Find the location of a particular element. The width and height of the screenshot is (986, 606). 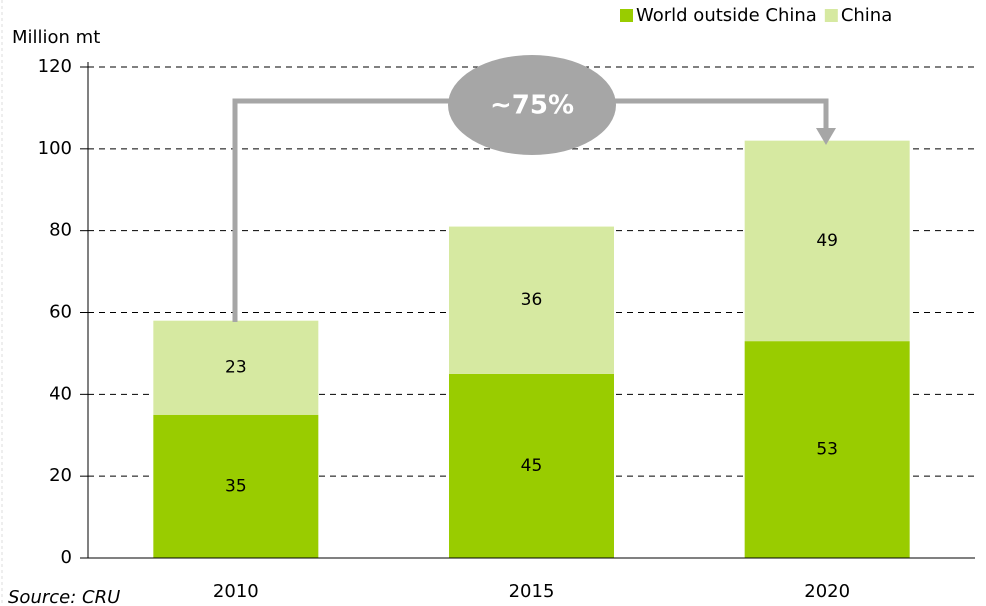

y-tick-label: 60 is located at coordinates (60, 312).